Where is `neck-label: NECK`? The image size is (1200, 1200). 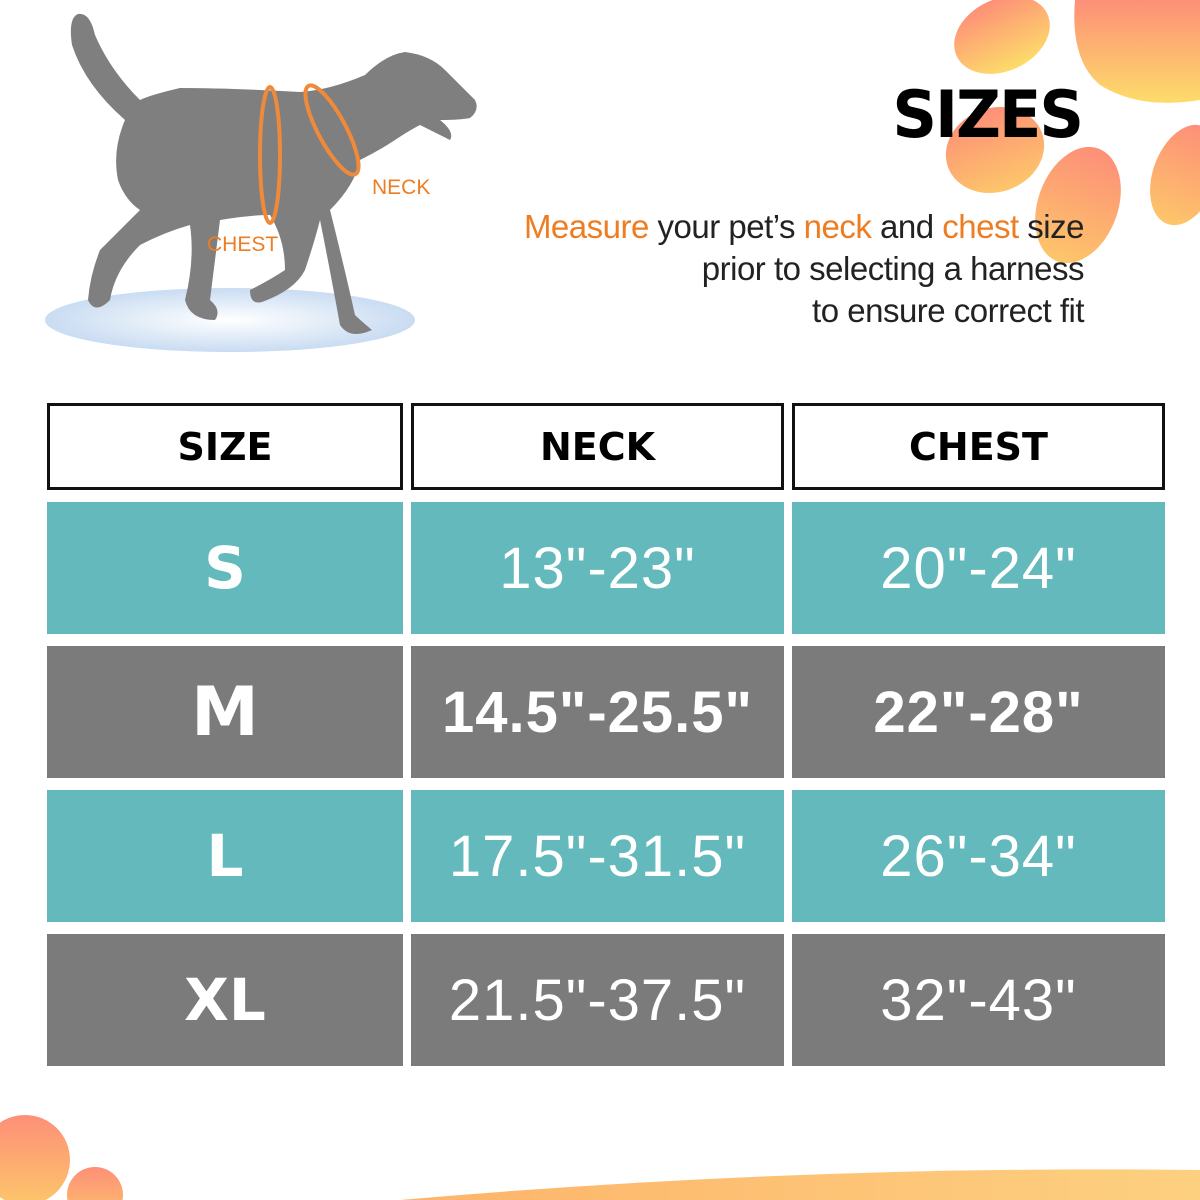 neck-label: NECK is located at coordinates (401, 187).